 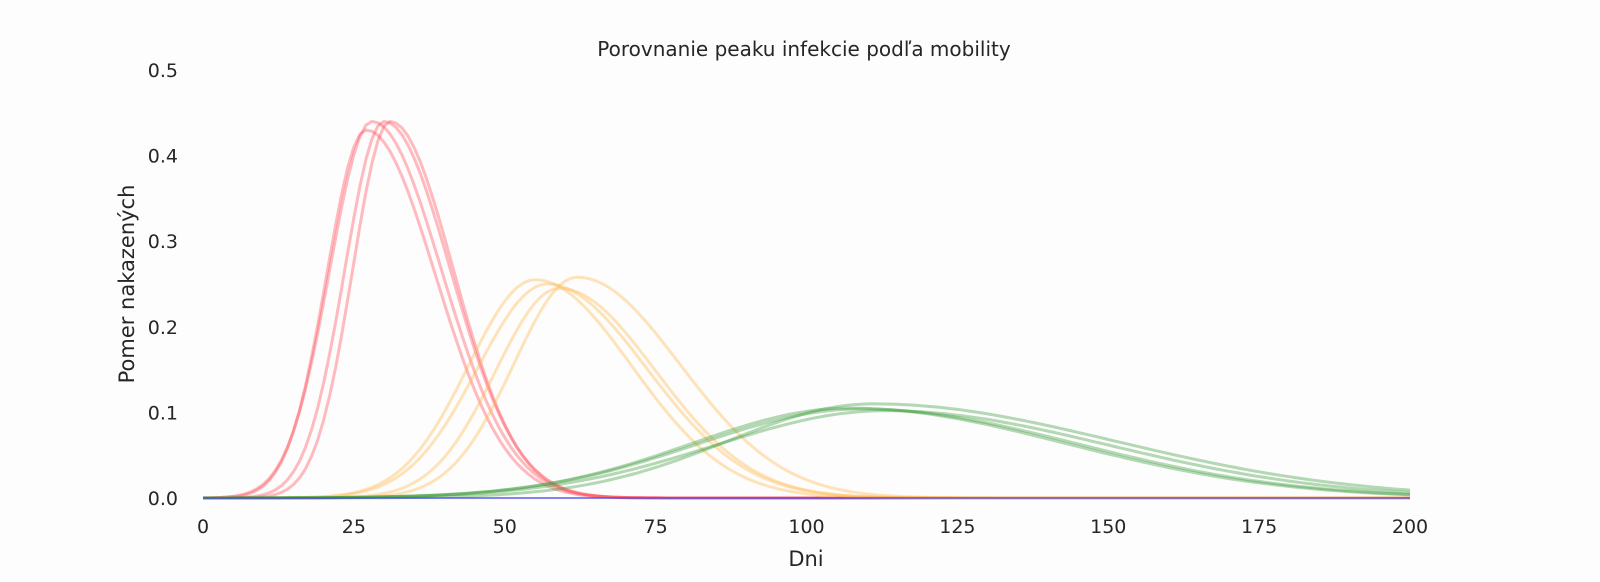 I want to click on x-tick-label: 0, so click(x=203, y=527).